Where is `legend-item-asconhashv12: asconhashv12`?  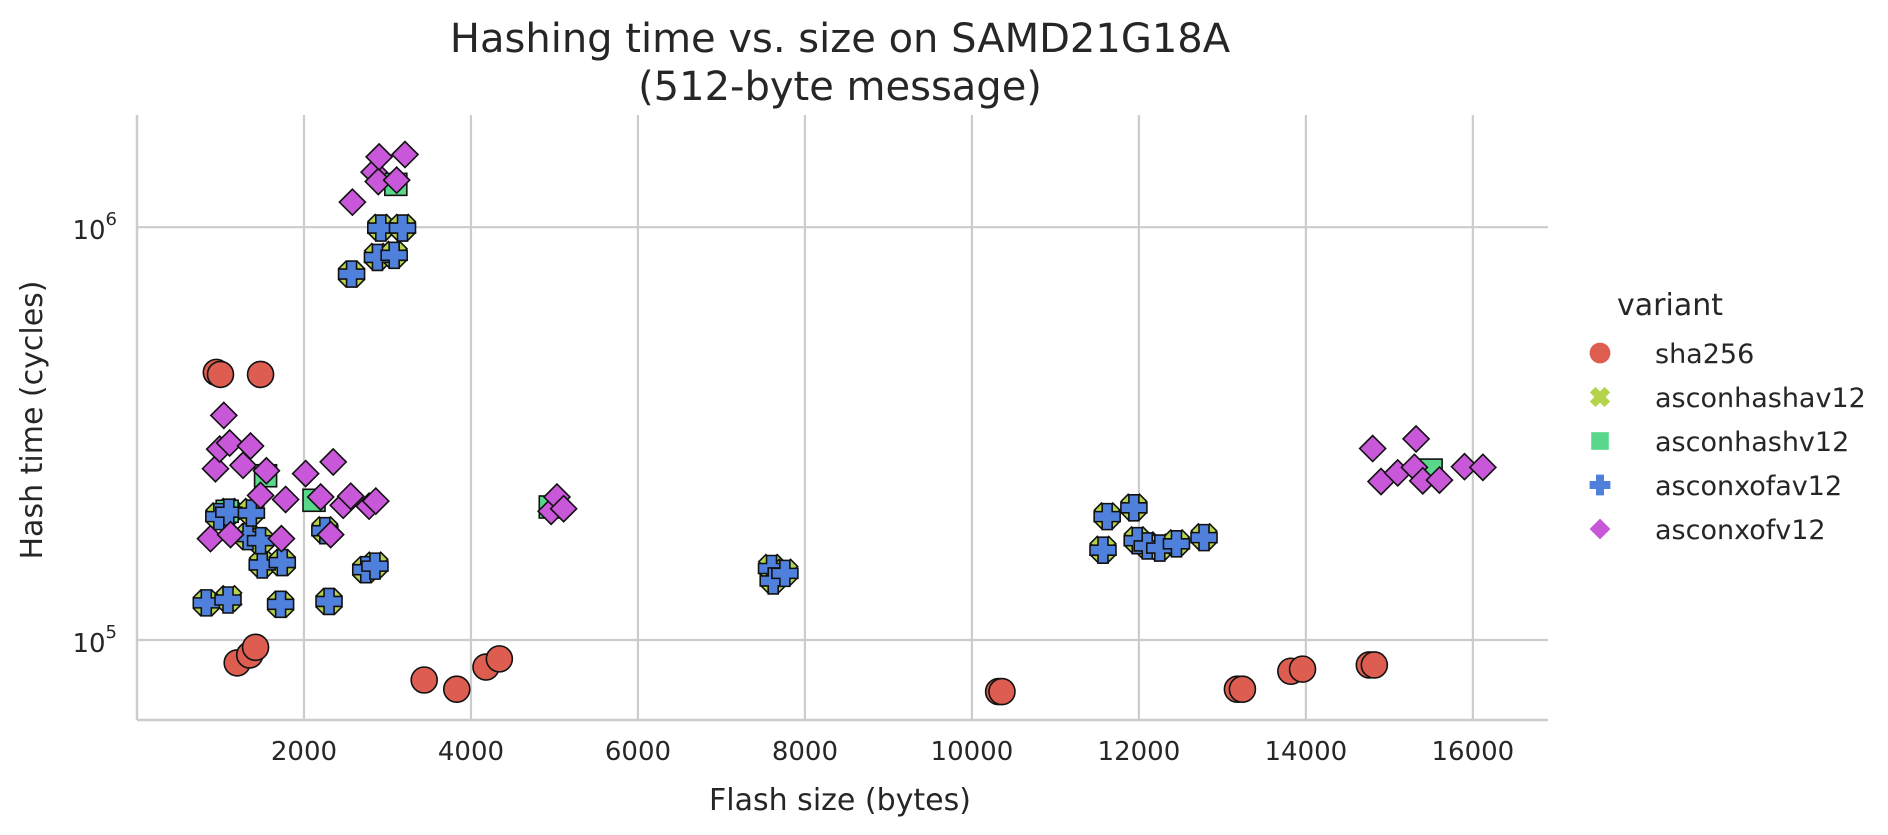 legend-item-asconhashv12: asconhashv12 is located at coordinates (1720, 442).